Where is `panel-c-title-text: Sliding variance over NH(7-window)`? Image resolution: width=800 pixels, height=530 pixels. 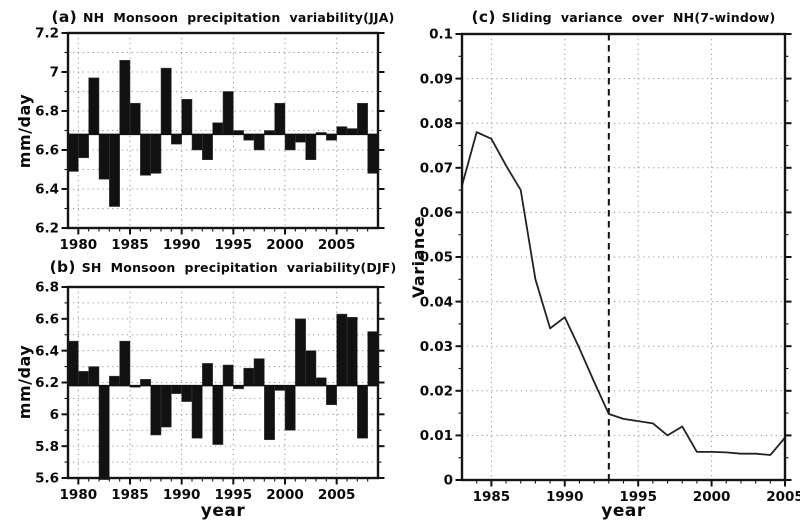 panel-c-title-text: Sliding variance over NH(7-window) is located at coordinates (638, 17).